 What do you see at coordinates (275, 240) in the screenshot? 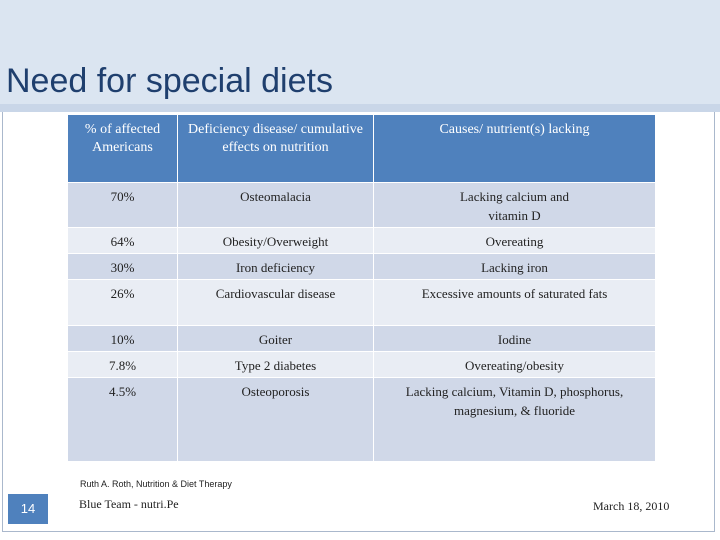
I see `cell-disease: Obesity/Overweight` at bounding box center [275, 240].